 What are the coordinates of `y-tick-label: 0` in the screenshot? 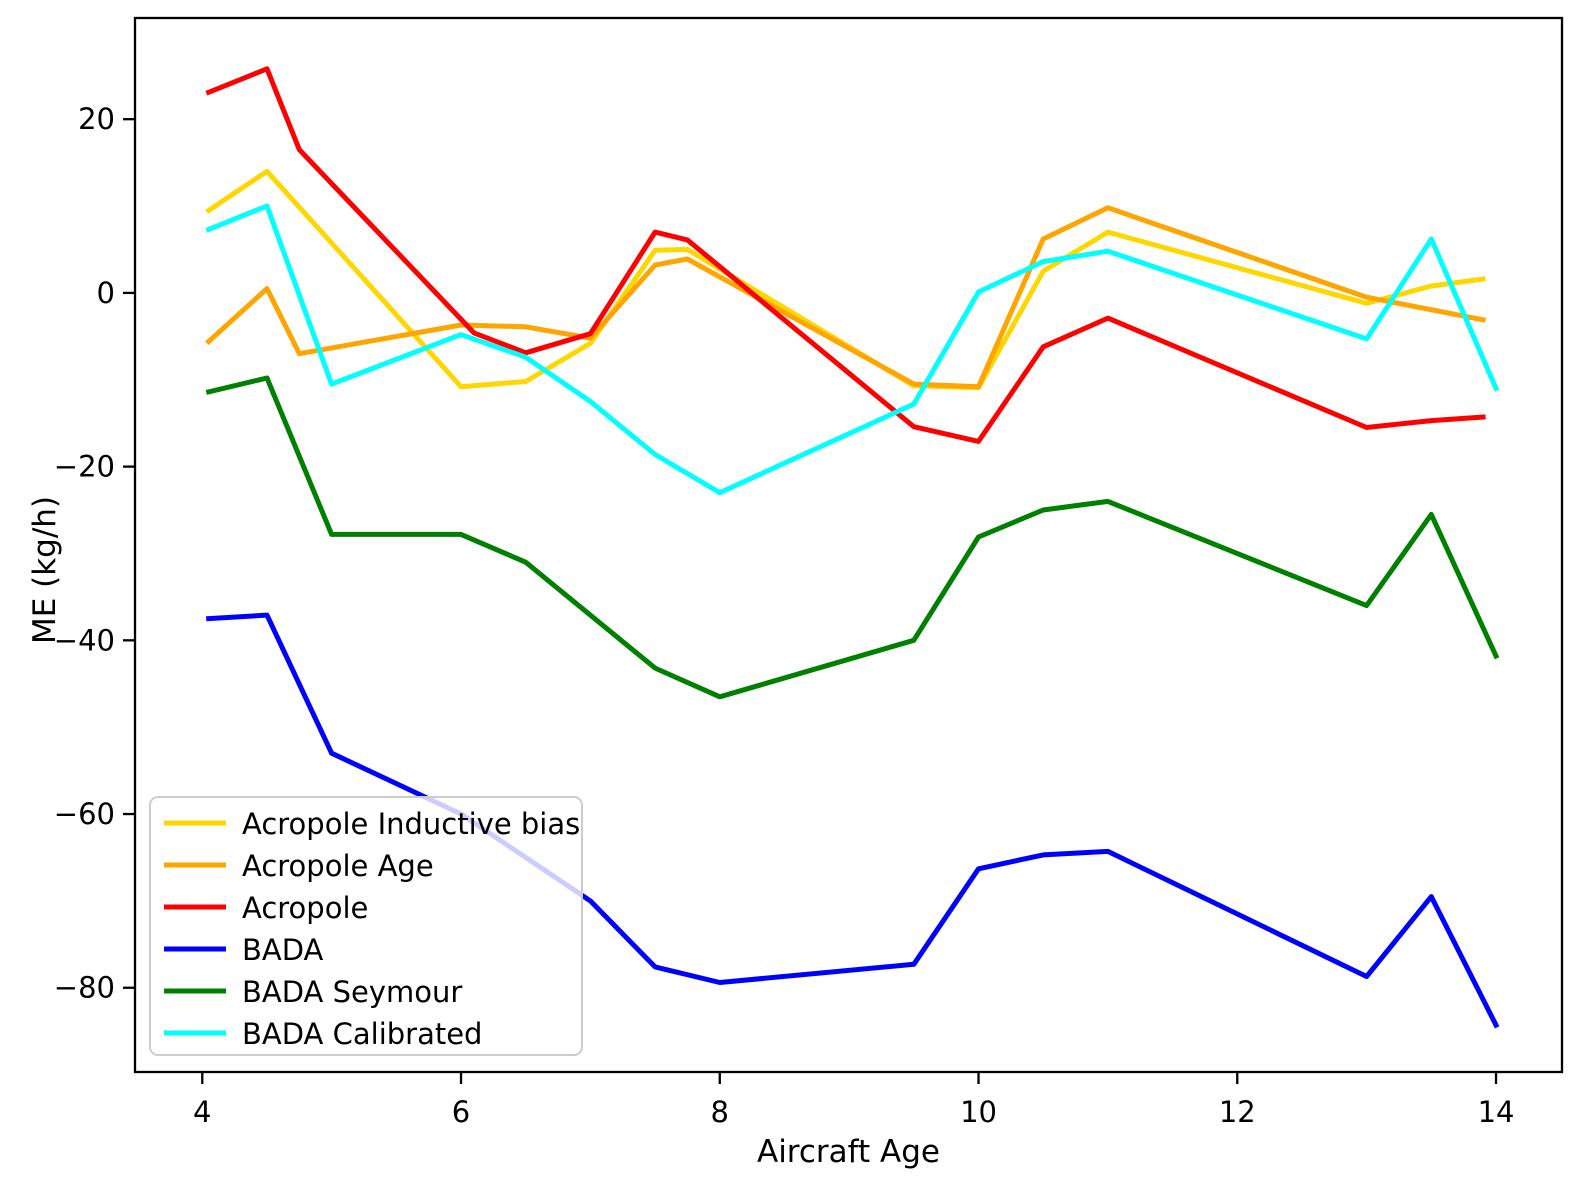 It's located at (106, 293).